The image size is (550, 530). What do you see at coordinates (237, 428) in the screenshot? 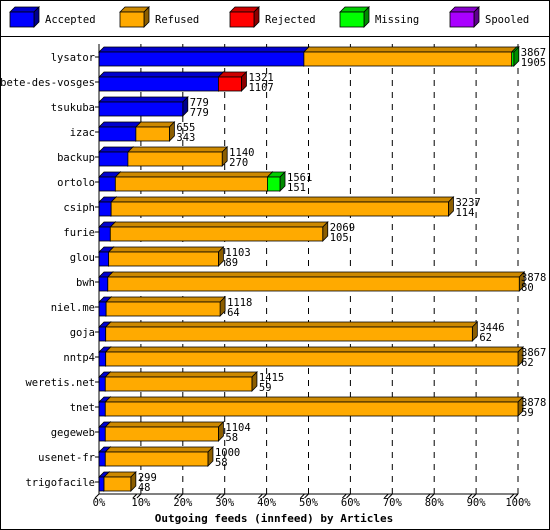
I see `data-label-total: 1104` at bounding box center [237, 428].